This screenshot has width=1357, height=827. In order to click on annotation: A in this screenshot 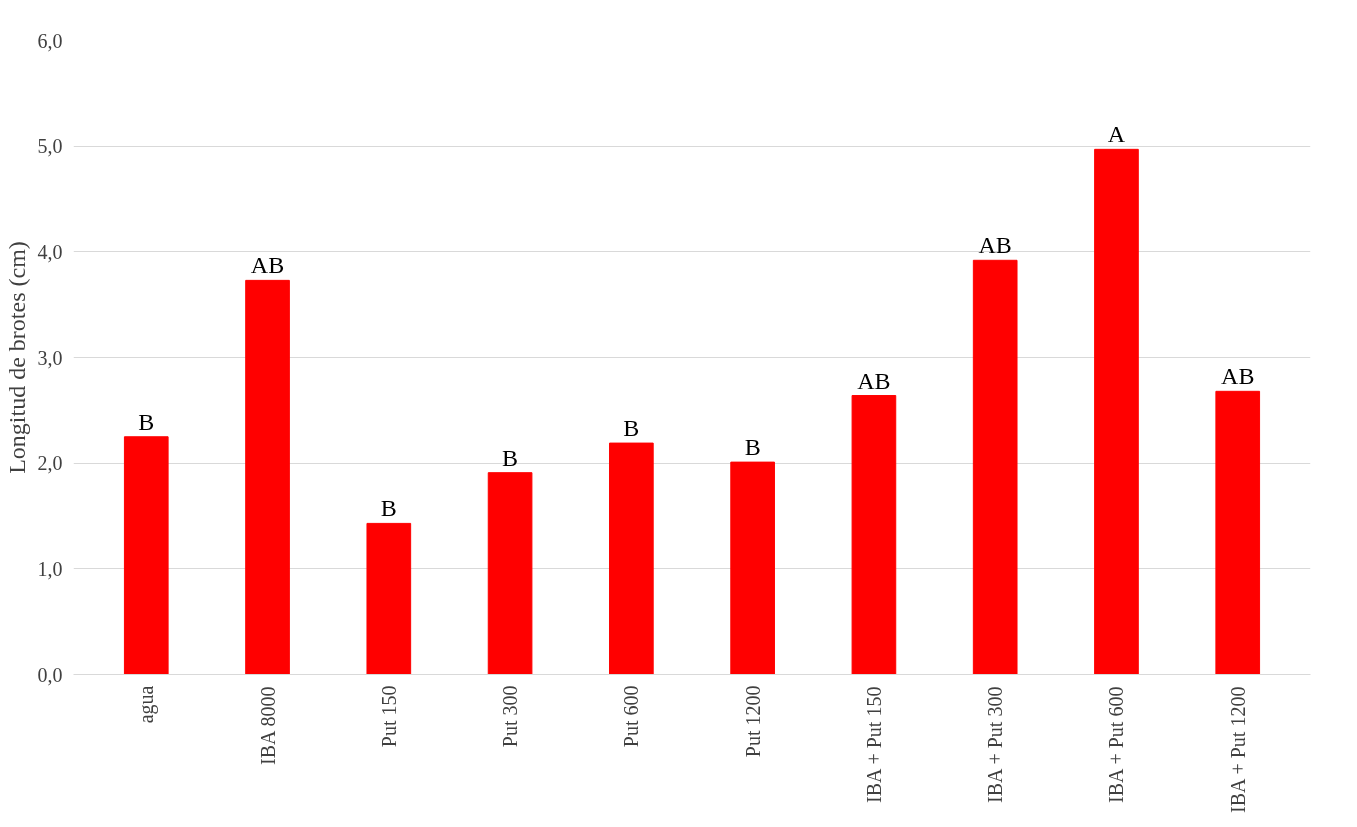, I will do `click(1116, 134)`.